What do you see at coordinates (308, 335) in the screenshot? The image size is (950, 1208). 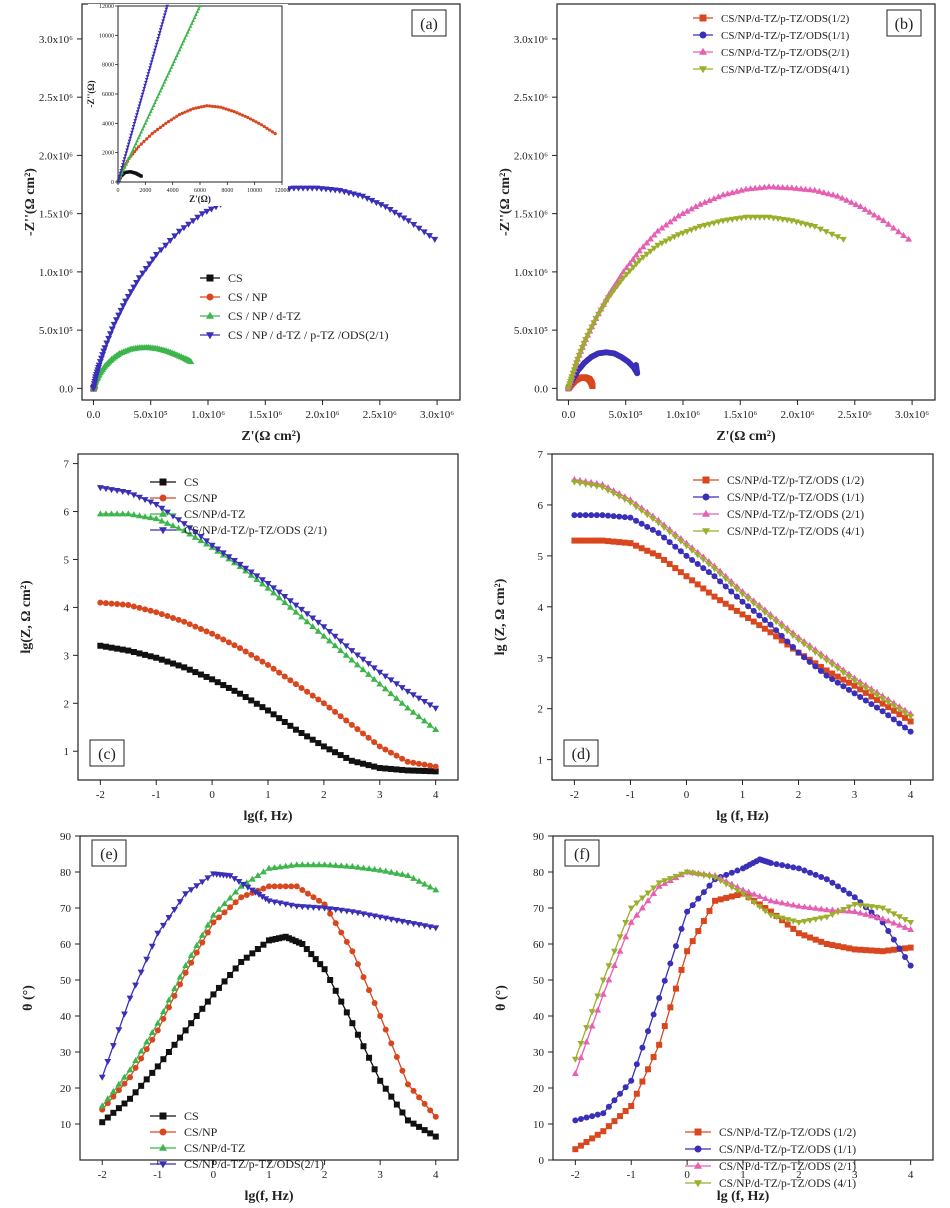 I see `legend-label-a-3: CS / NP / d-TZ / p-TZ /ODS(2/1)` at bounding box center [308, 335].